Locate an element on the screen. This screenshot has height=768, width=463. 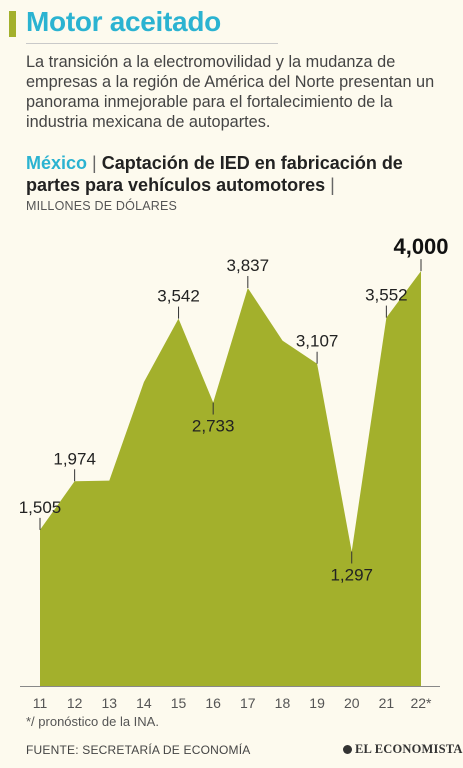
chart-country: México is located at coordinates (57, 163).